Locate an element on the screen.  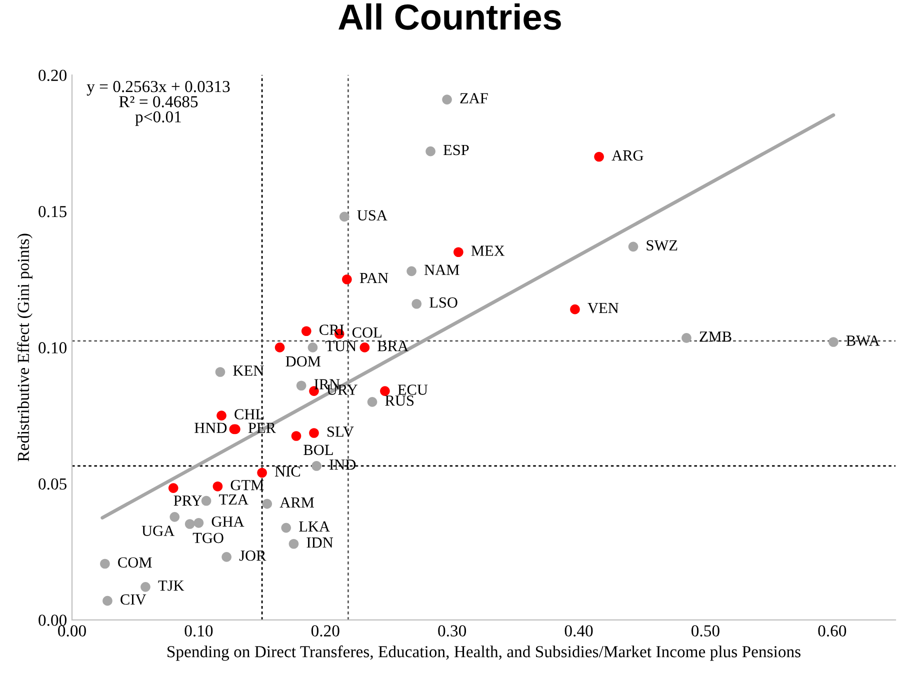
data-label: ECU is located at coordinates (413, 389).